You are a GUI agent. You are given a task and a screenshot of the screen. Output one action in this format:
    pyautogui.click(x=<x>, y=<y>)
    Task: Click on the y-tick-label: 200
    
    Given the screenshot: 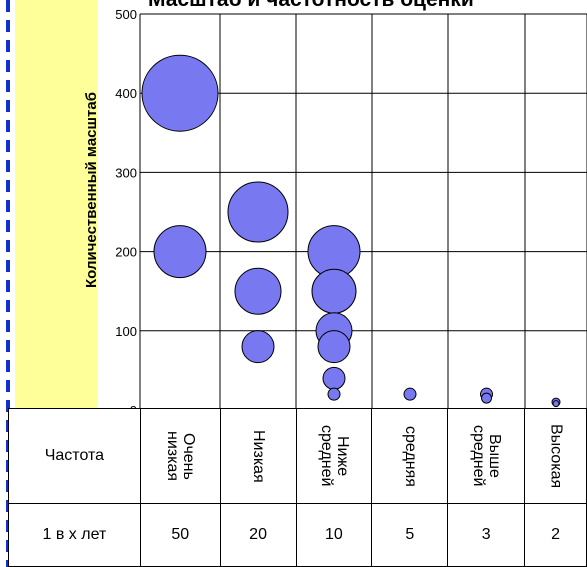 What is the action you would take?
    pyautogui.click(x=126, y=252)
    